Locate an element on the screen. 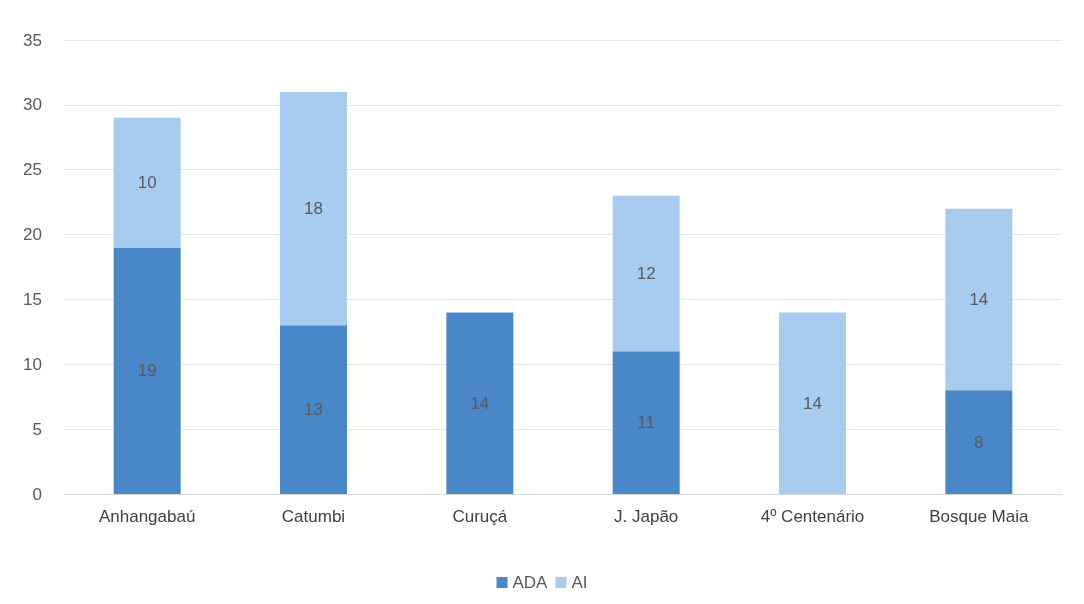 Image resolution: width=1084 pixels, height=604 pixels. x-tick-label: J. Japão is located at coordinates (646, 516).